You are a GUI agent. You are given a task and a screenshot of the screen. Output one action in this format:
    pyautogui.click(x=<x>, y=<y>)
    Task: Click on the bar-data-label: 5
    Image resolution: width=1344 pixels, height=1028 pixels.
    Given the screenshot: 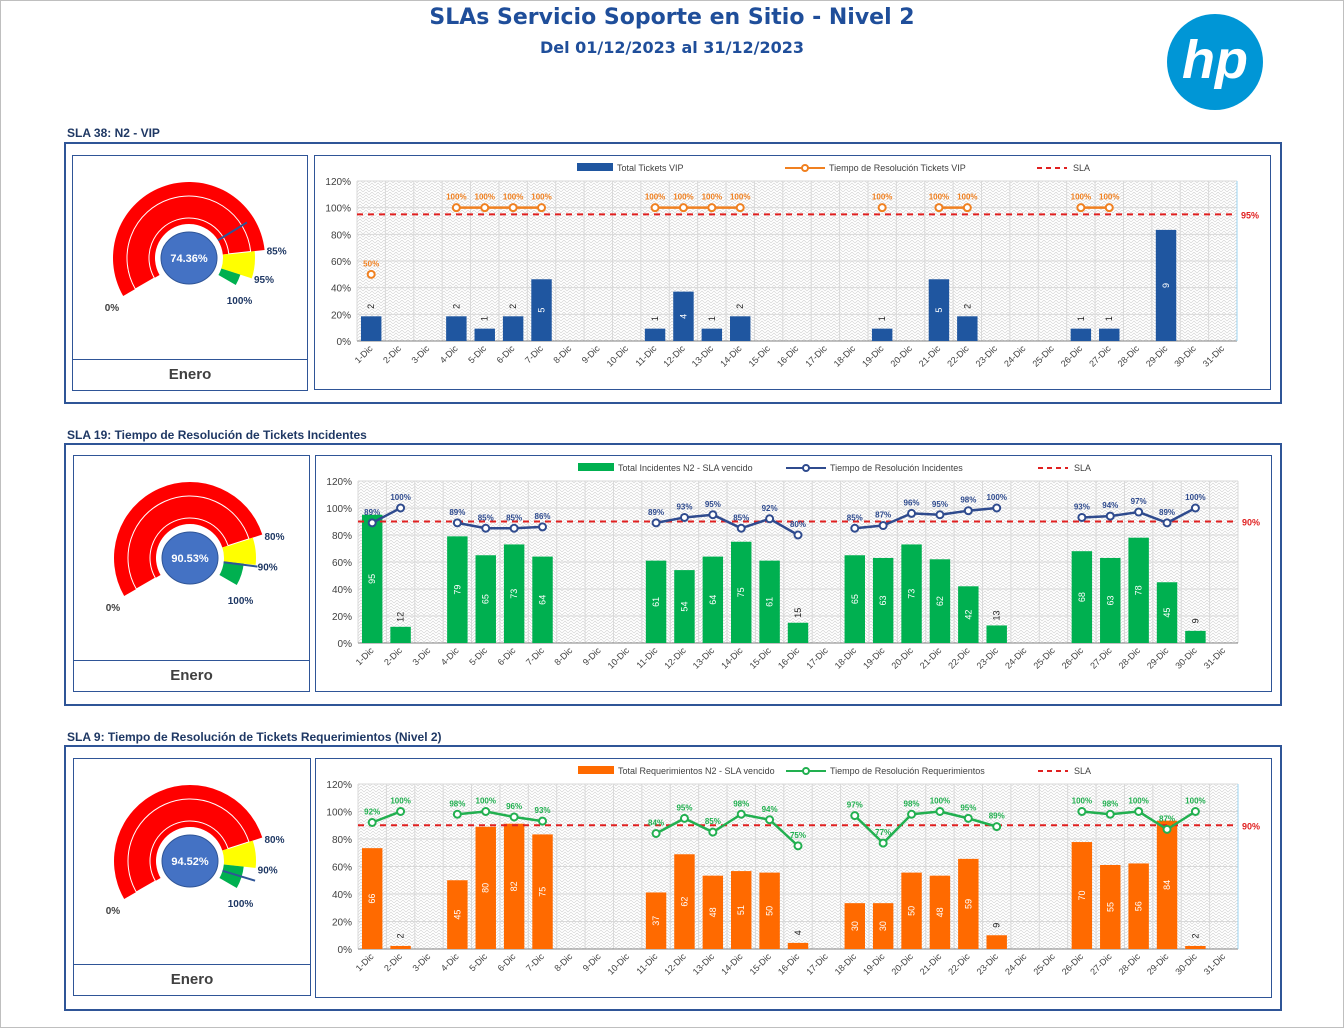 What is the action you would take?
    pyautogui.click(x=542, y=310)
    